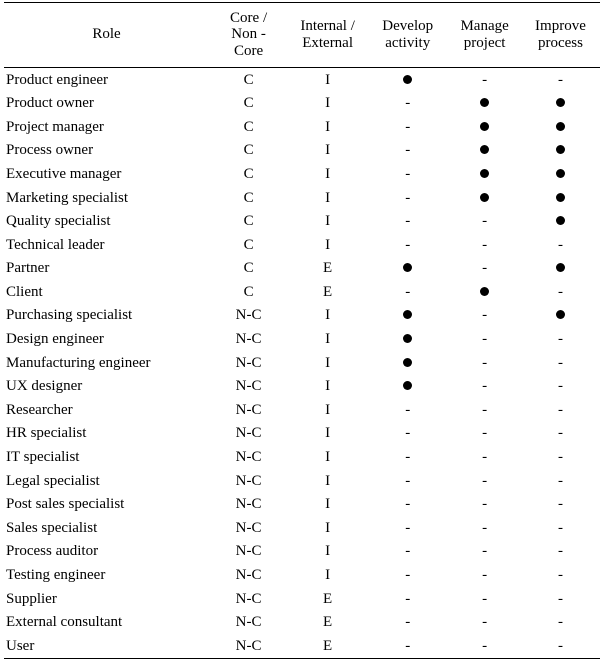 This screenshot has width=604, height=667. I want to click on role-cell: External consultant, so click(106, 623).